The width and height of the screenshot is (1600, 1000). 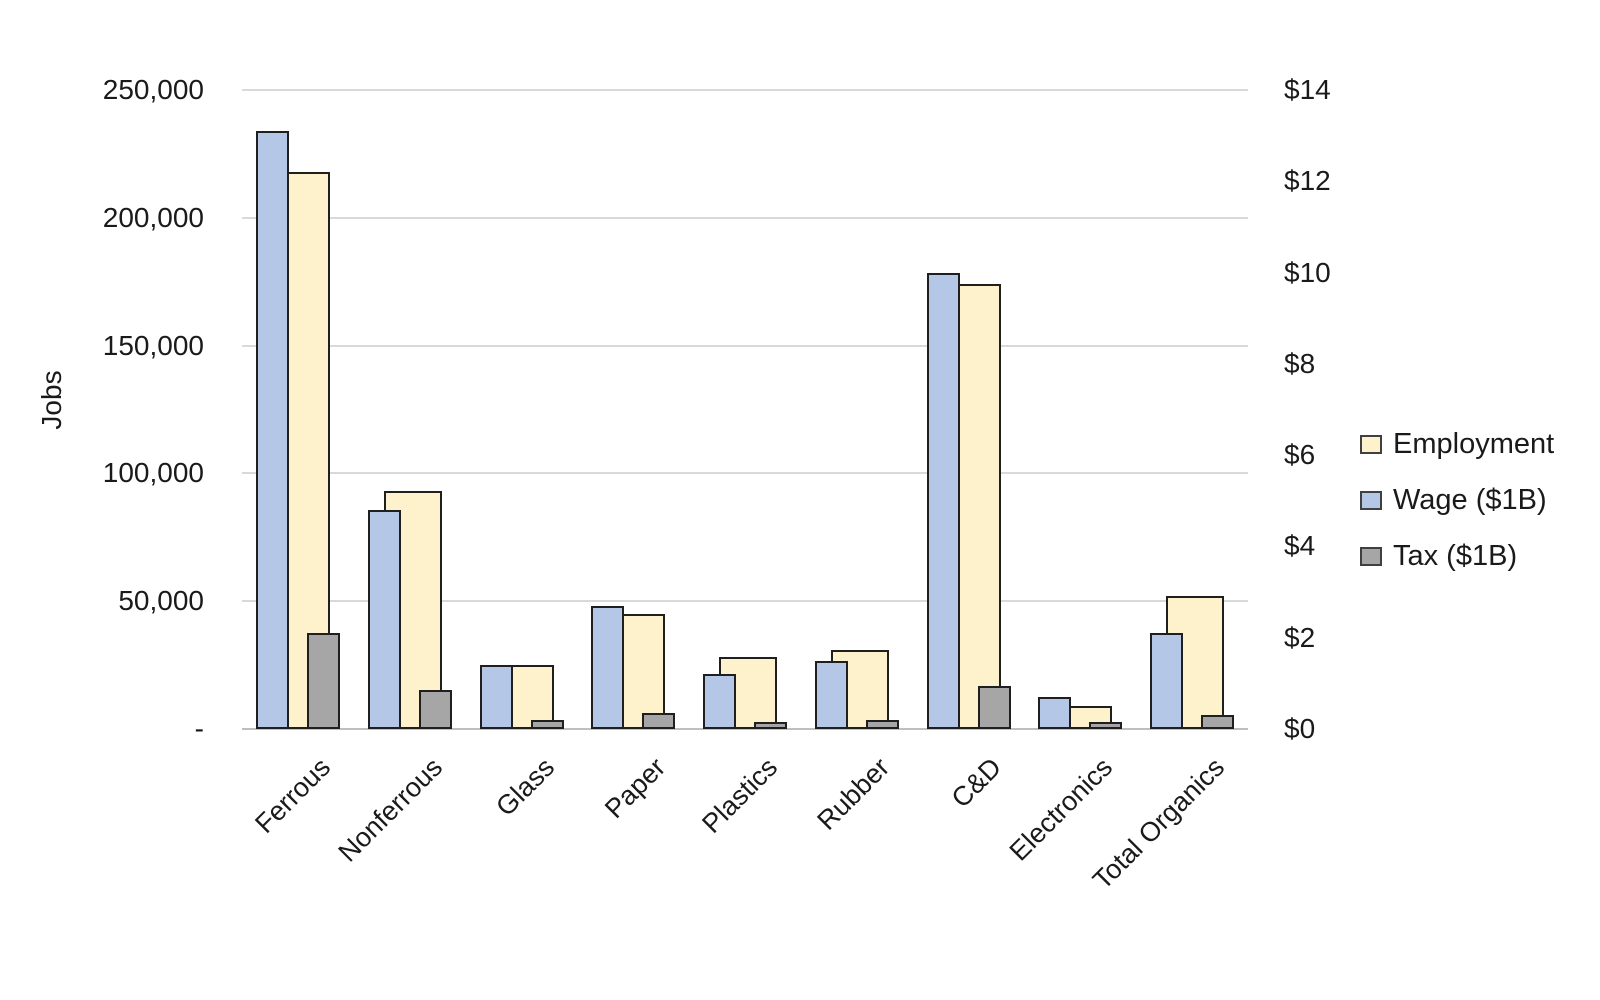 I want to click on right-axis-tick-label: $0, so click(x=1300, y=728).